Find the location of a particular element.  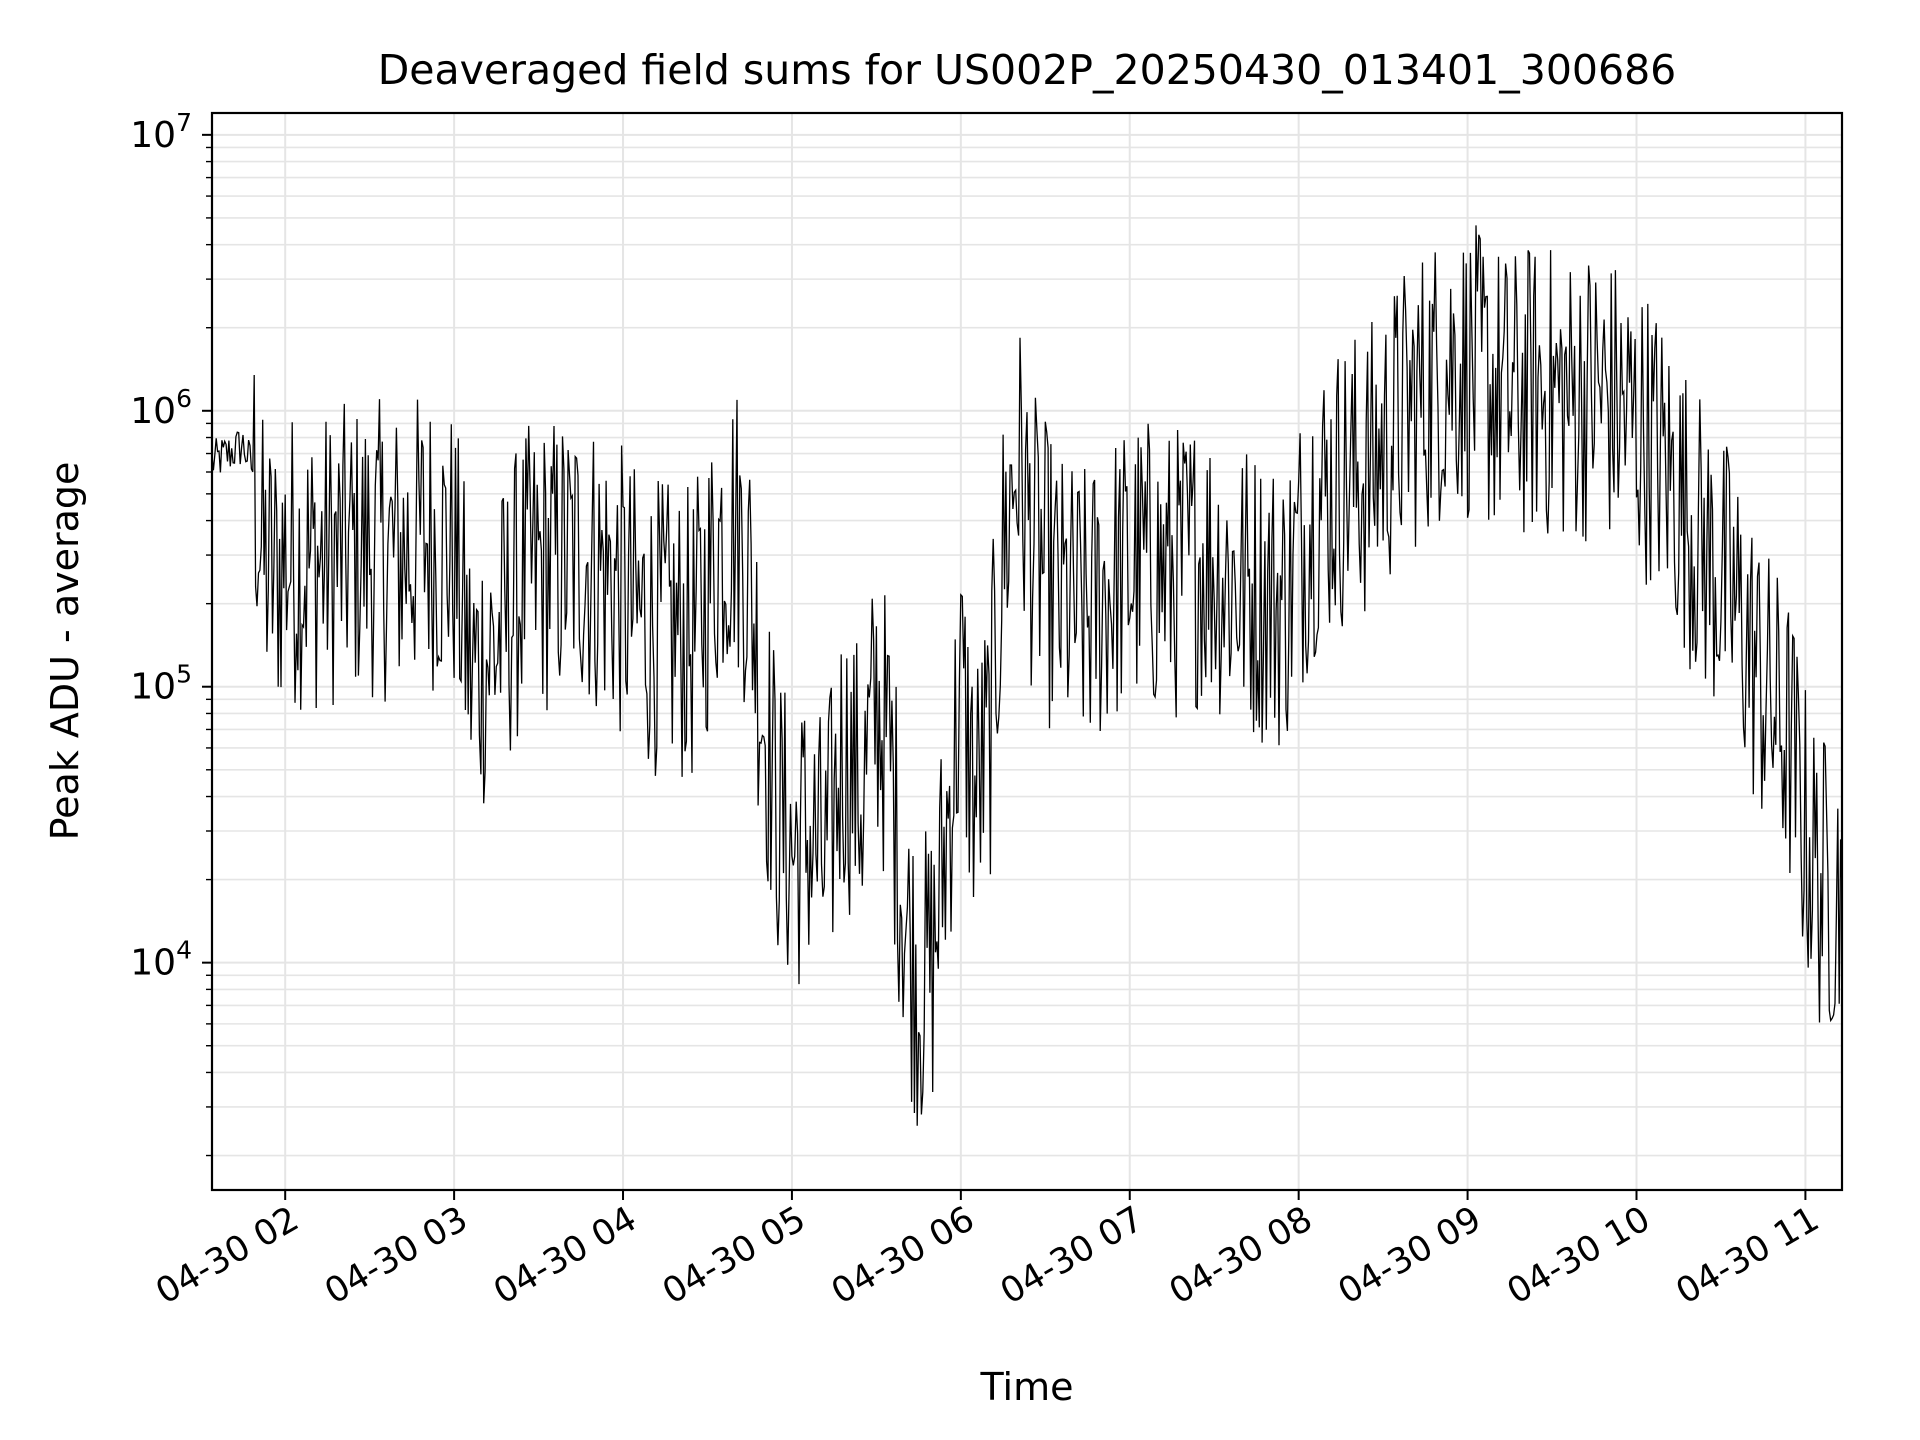

x-axis-label: Time is located at coordinates (1027, 1387).